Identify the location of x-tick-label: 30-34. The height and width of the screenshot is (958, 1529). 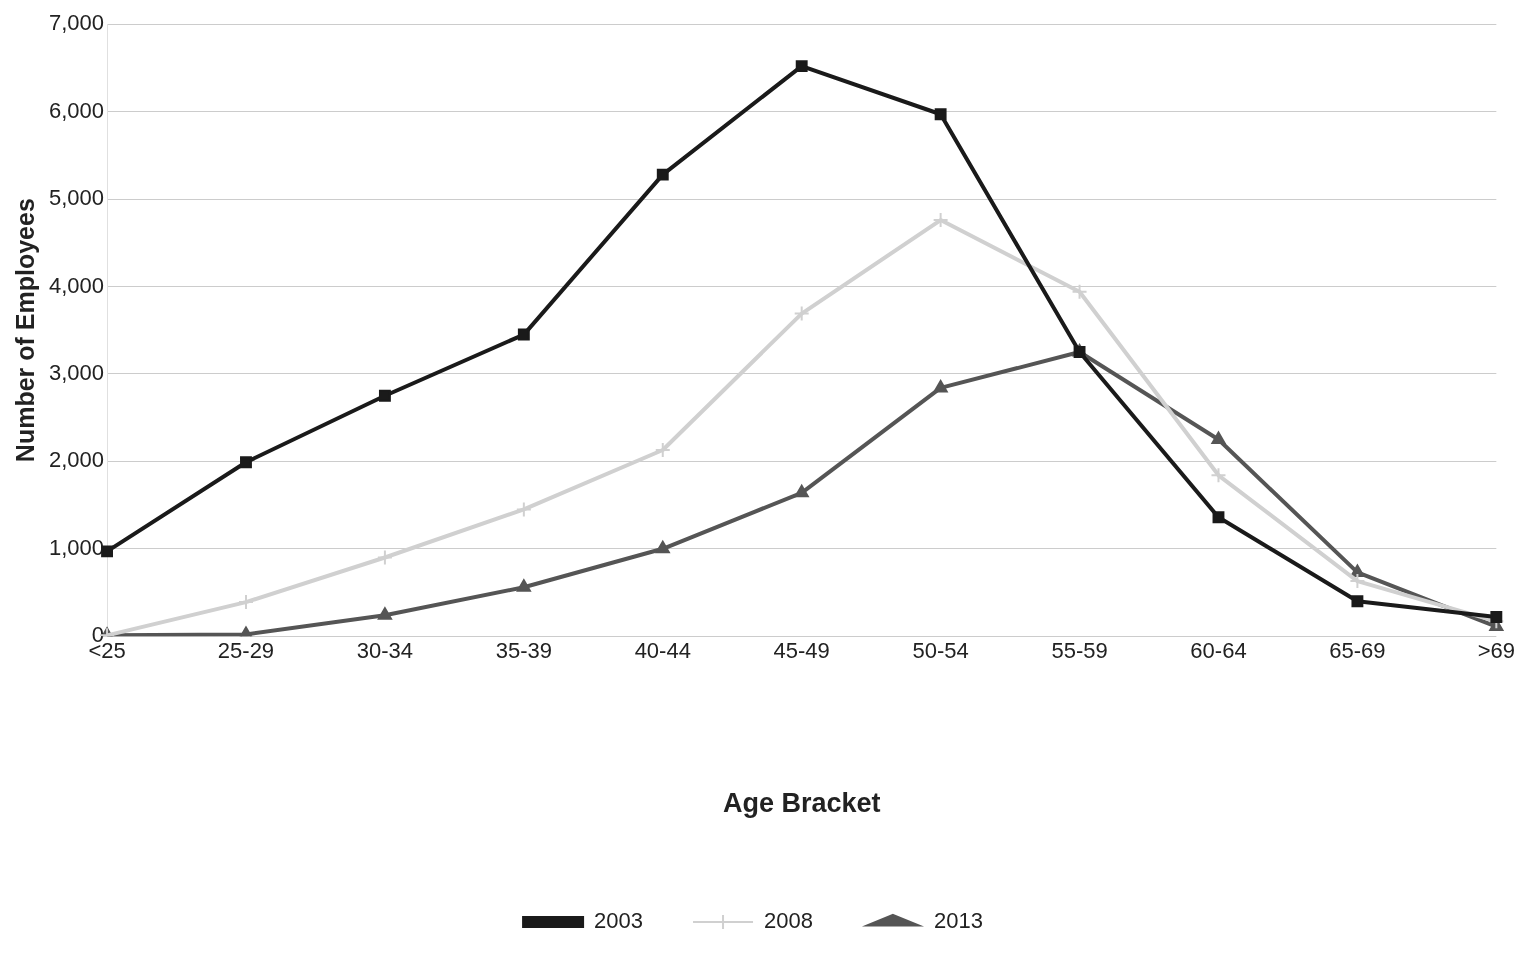
(385, 651).